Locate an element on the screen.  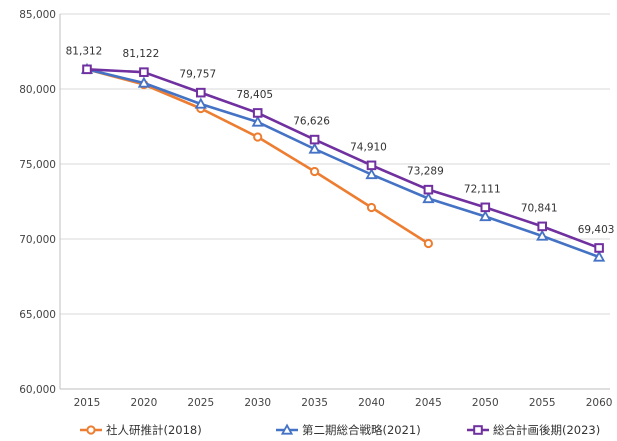
y-tick-label: 80,000 is located at coordinates (37, 90).